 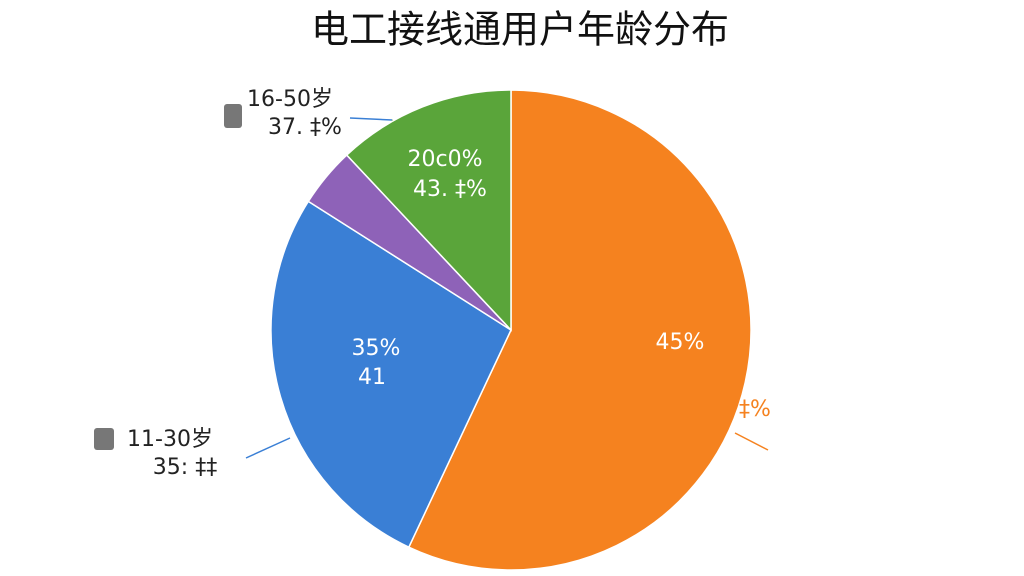 I want to click on category-label: 16-50岁, so click(x=290, y=99).